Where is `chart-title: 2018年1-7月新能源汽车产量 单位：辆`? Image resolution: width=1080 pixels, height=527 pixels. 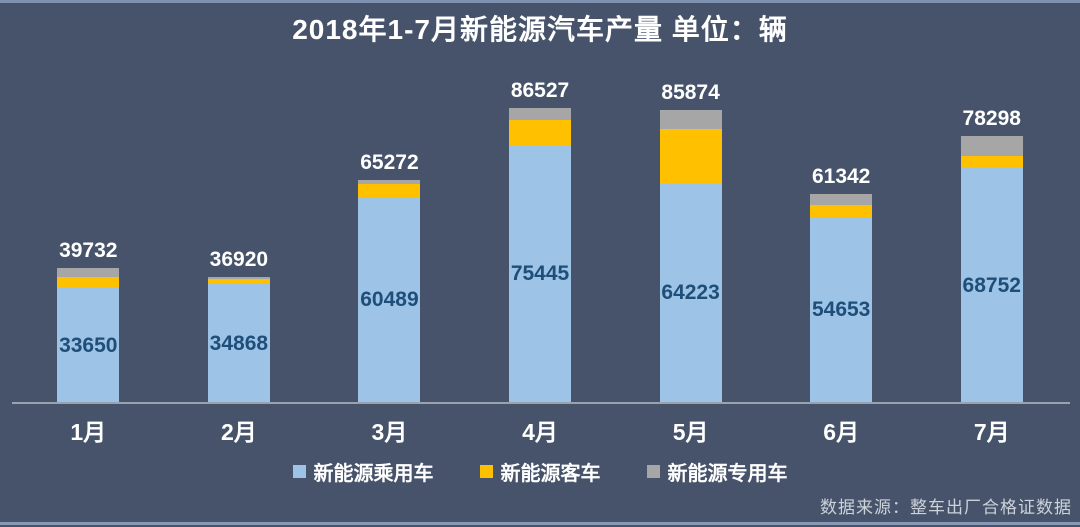 chart-title: 2018年1-7月新能源汽车产量 单位：辆 is located at coordinates (540, 29).